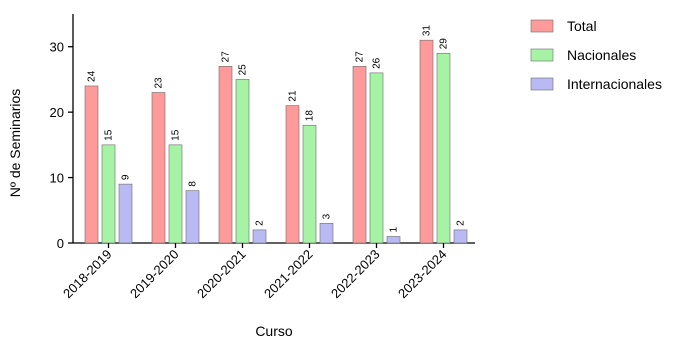  Describe the element at coordinates (87, 274) in the screenshot. I see `x-tick-label: 2018-2019` at that location.